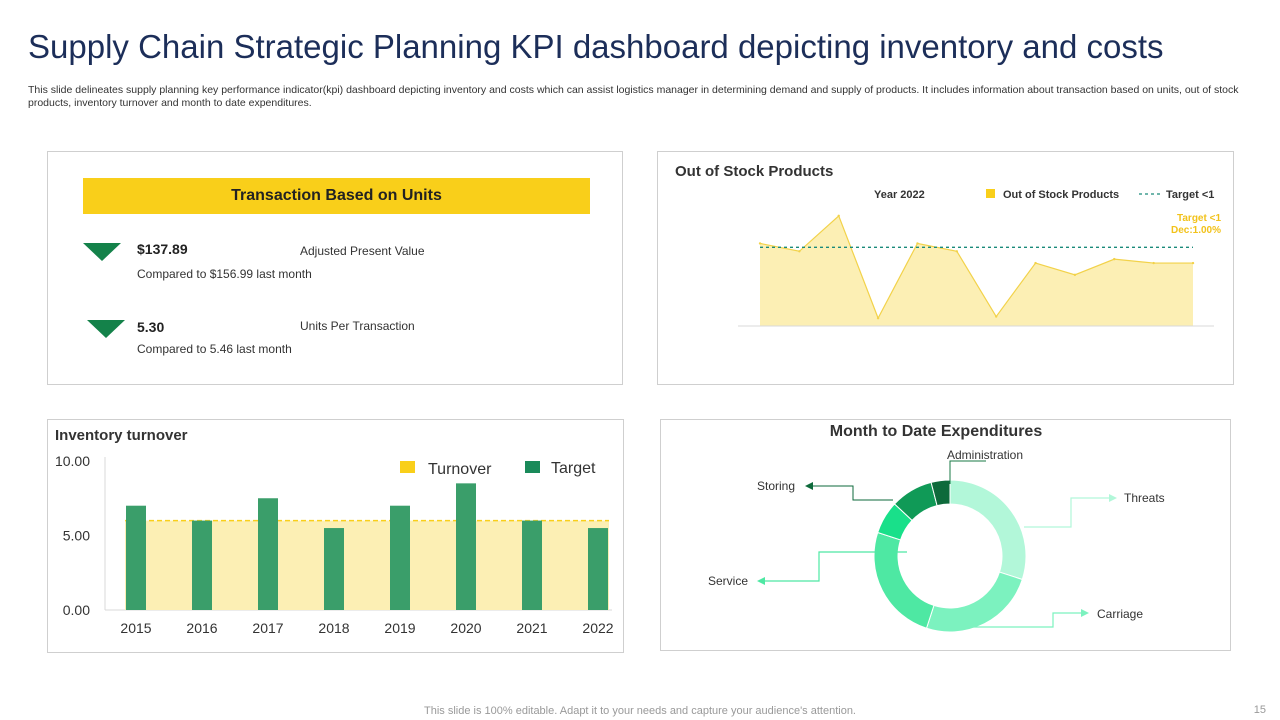  Describe the element at coordinates (135, 628) in the screenshot. I see `x-tick-label: 2015` at that location.